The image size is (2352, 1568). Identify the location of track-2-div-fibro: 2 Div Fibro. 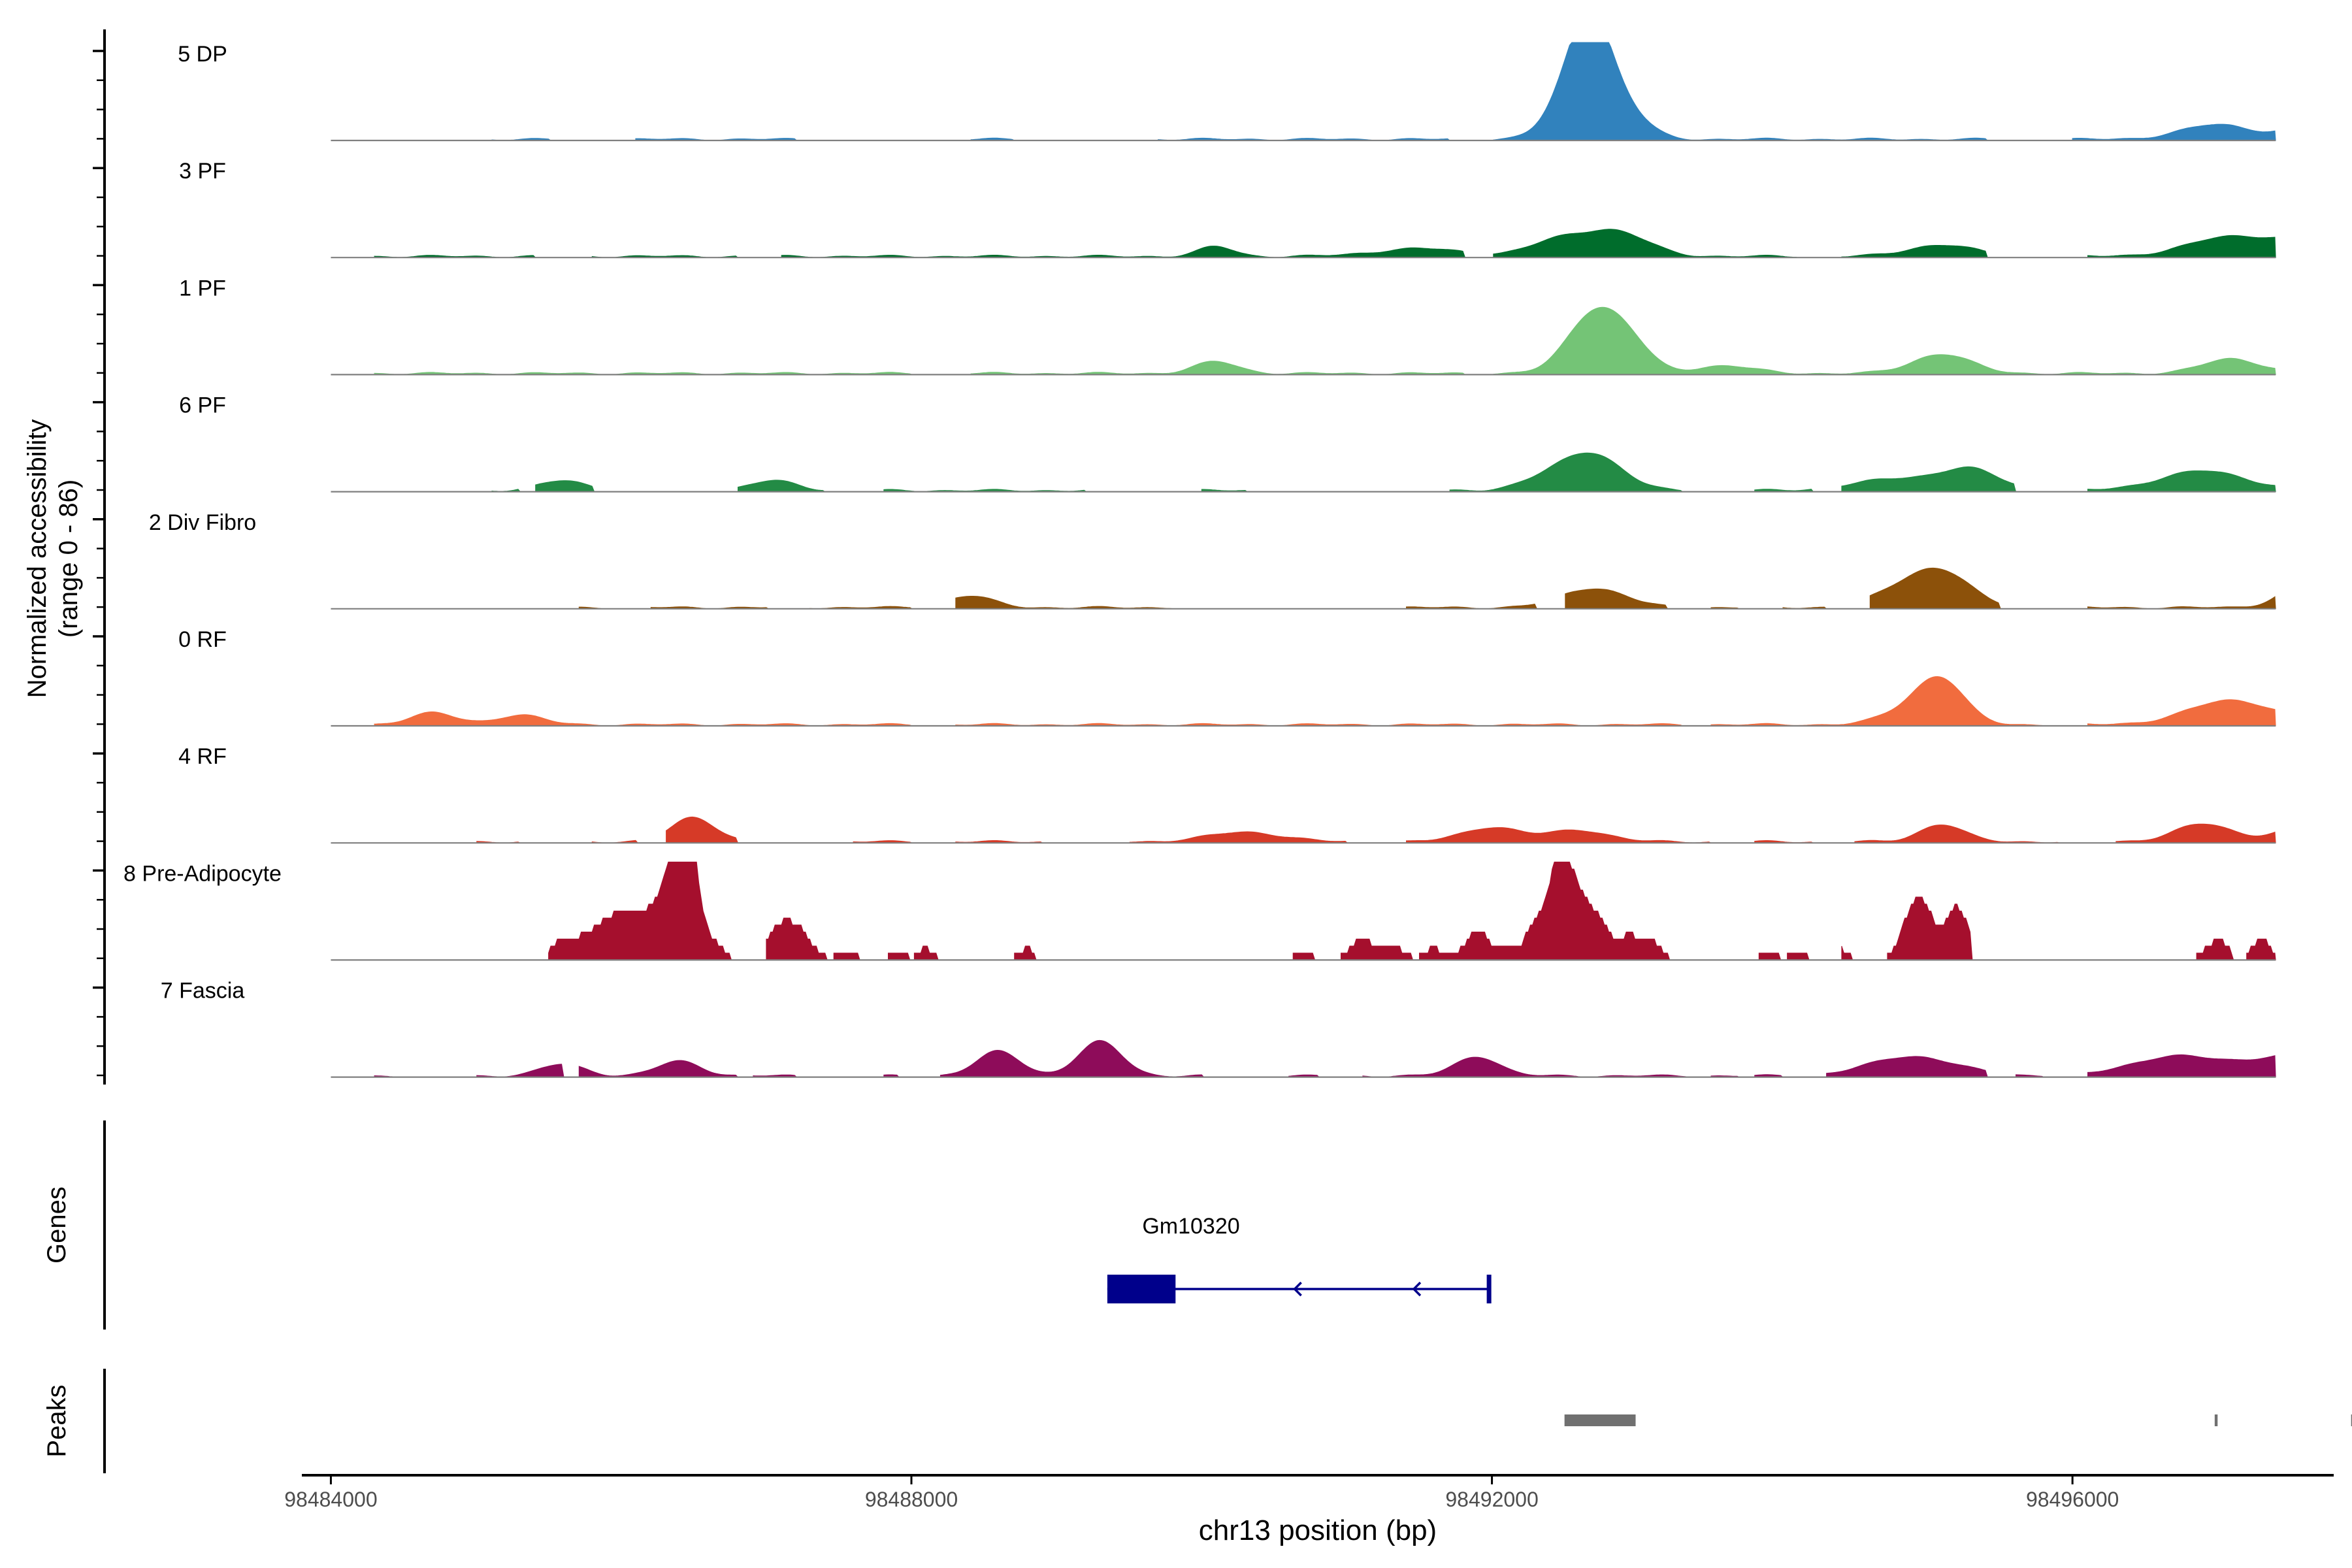
(1212, 560).